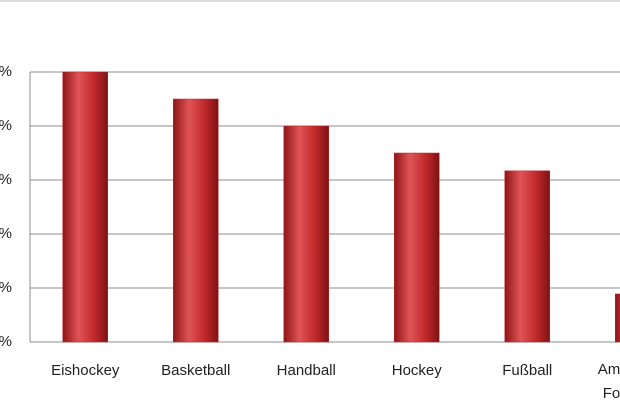 Image resolution: width=620 pixels, height=413 pixels. Describe the element at coordinates (609, 369) in the screenshot. I see `x-tick-label: Am` at that location.